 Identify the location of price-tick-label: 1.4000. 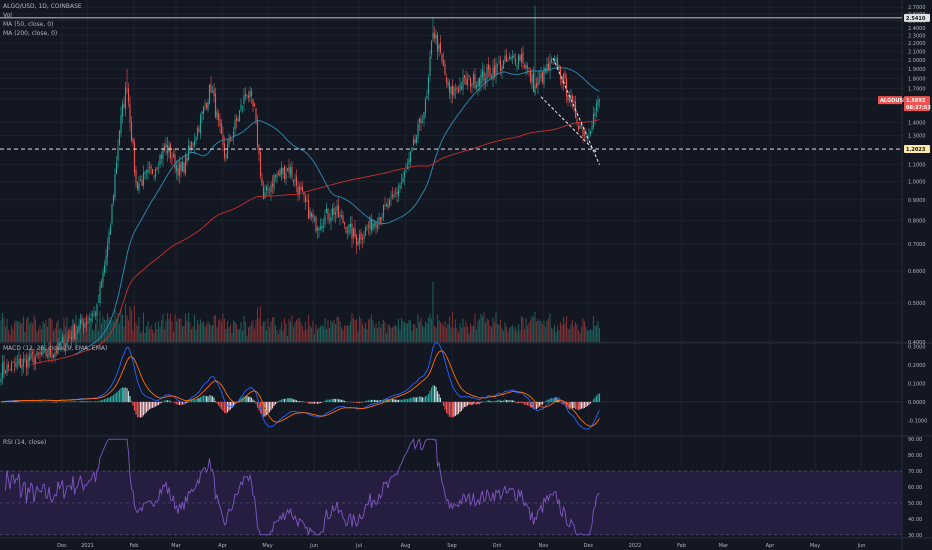
(917, 123).